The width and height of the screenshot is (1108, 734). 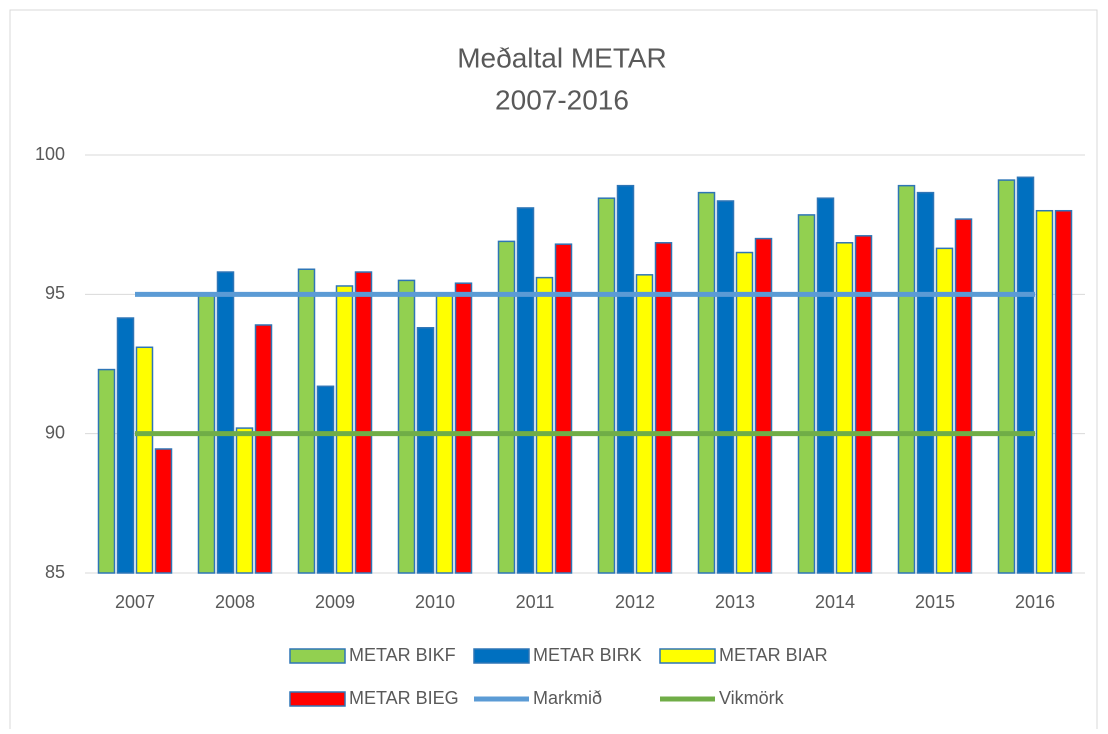 I want to click on x-tick-label: 2016, so click(x=1035, y=602).